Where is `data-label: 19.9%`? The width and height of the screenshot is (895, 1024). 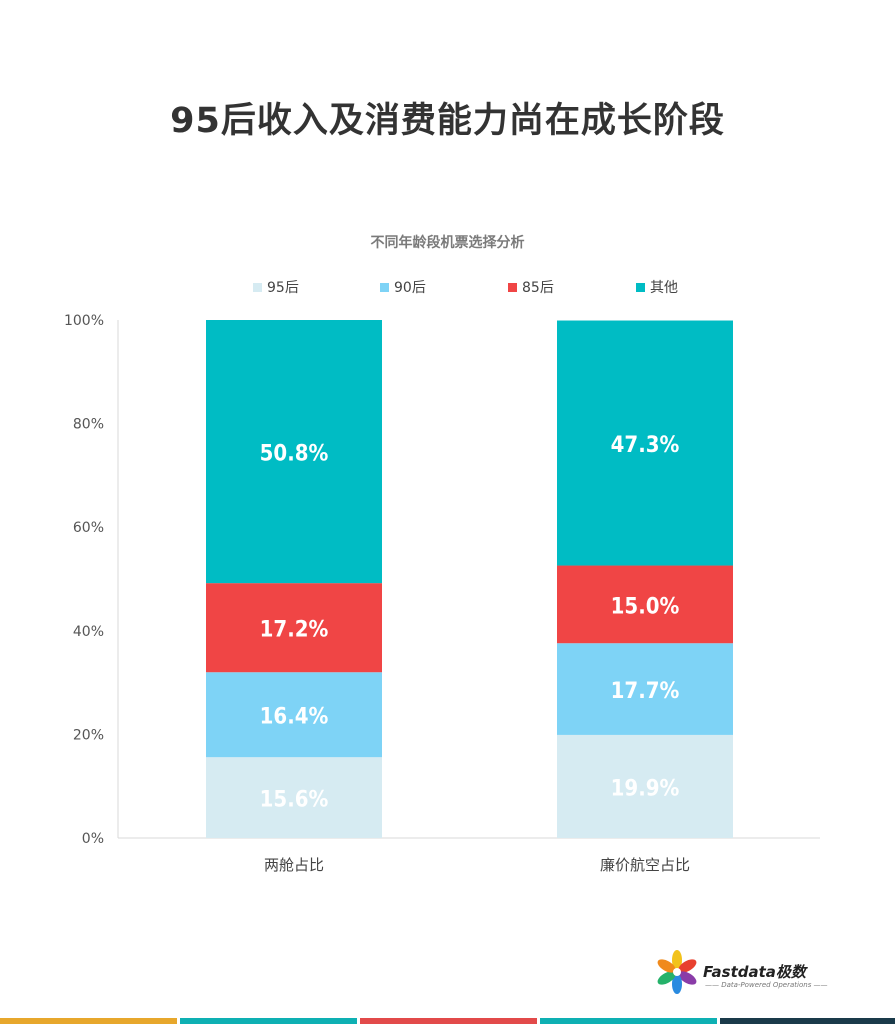
data-label: 19.9% is located at coordinates (645, 788).